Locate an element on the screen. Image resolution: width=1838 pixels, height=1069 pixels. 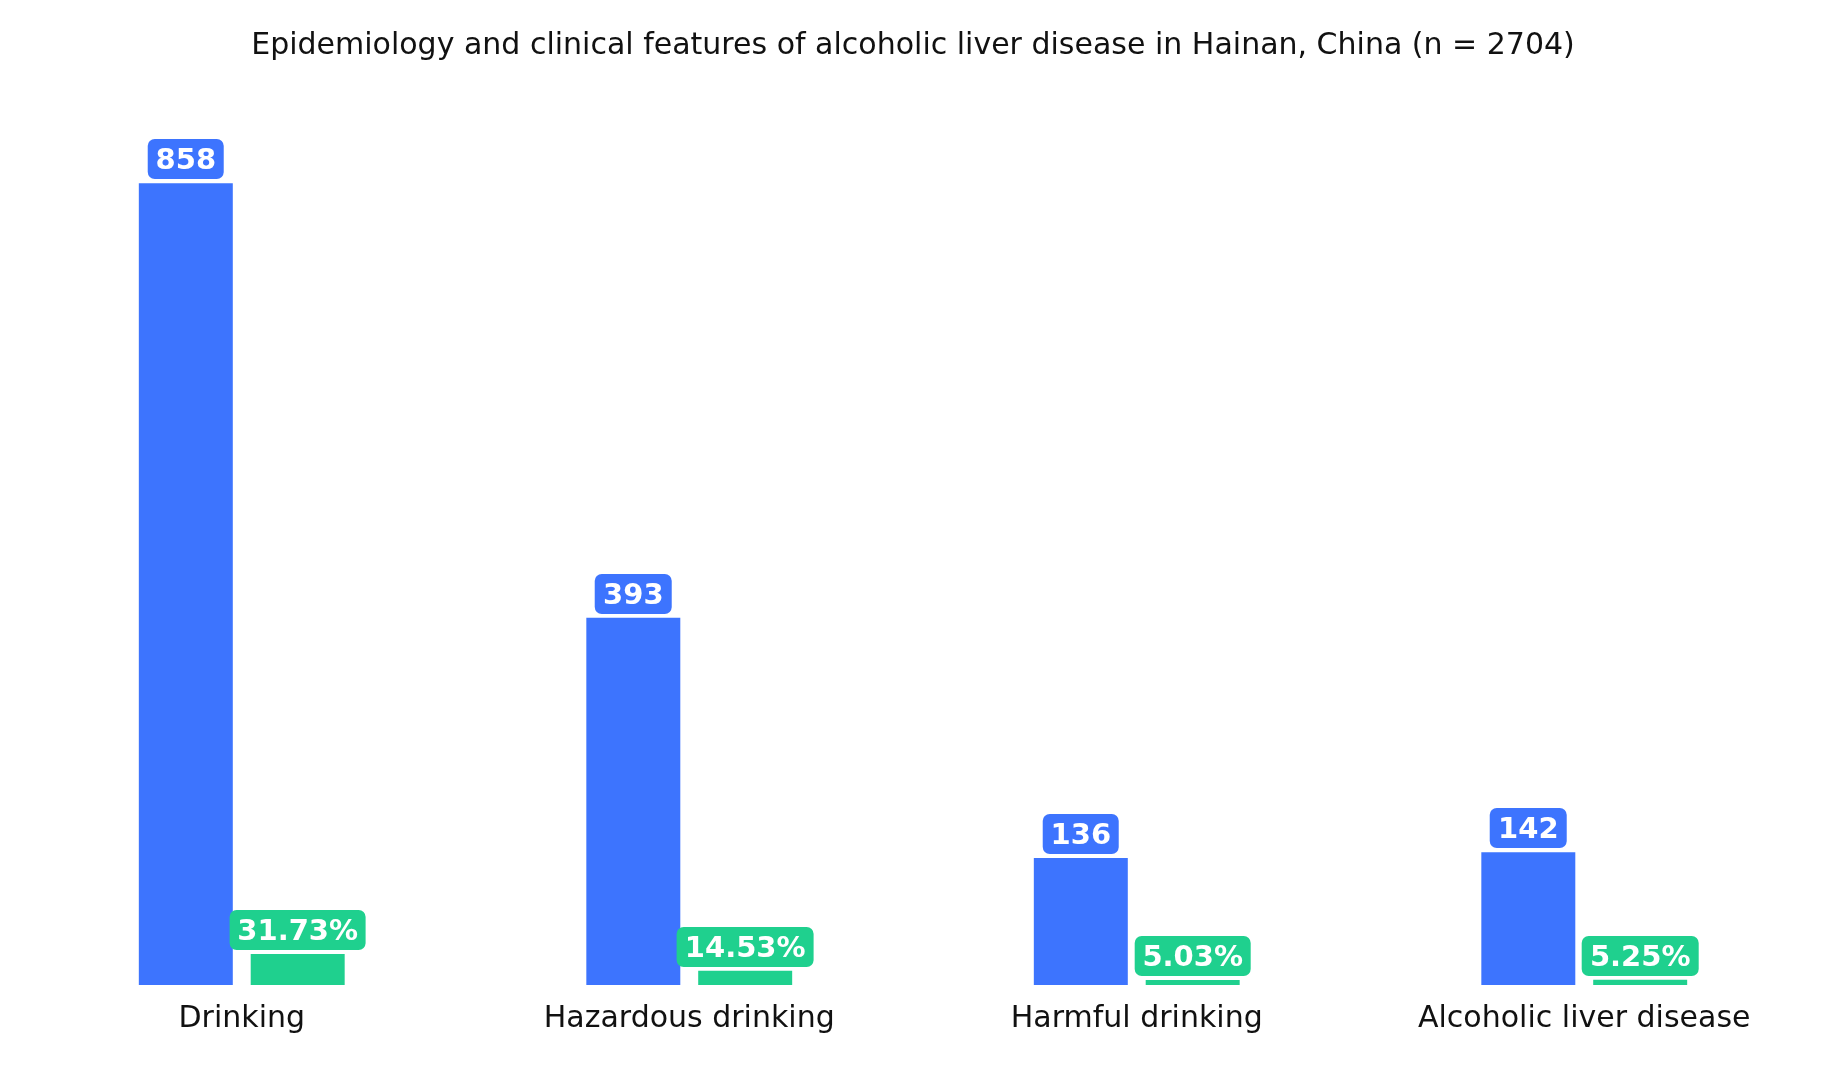
x-tick-label: Alcoholic liver disease is located at coordinates (1584, 1016).